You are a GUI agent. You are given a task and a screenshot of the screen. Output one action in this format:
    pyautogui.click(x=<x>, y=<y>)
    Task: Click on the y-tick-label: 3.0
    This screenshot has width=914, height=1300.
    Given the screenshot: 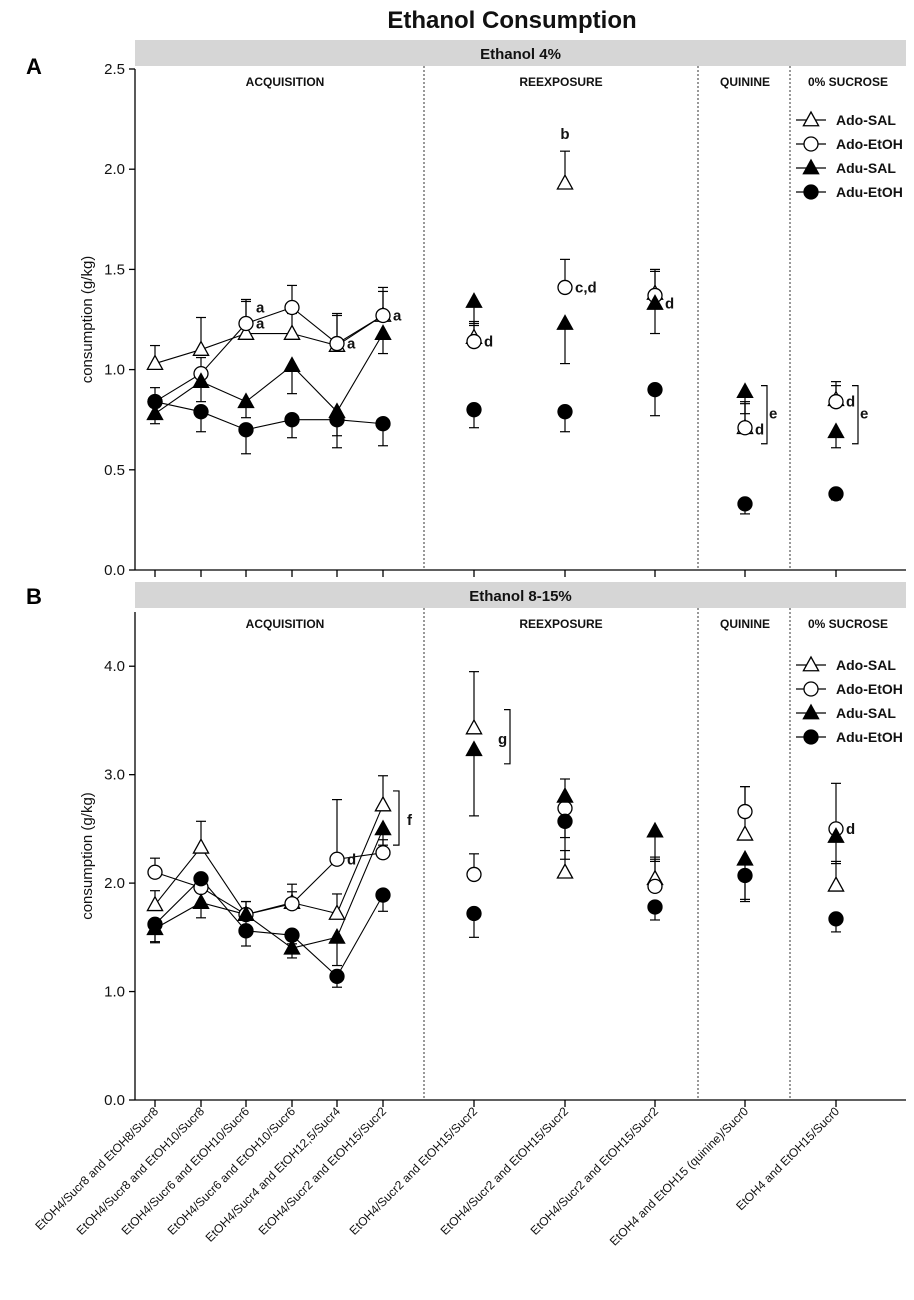 What is the action you would take?
    pyautogui.click(x=114, y=775)
    